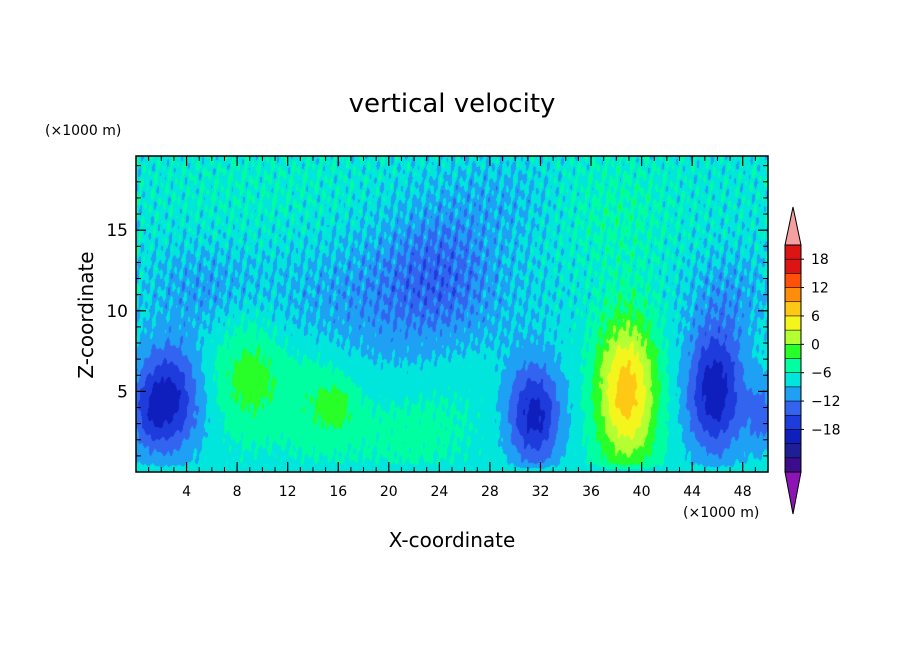  What do you see at coordinates (815, 345) in the screenshot?
I see `colorbar-tick-label: 0` at bounding box center [815, 345].